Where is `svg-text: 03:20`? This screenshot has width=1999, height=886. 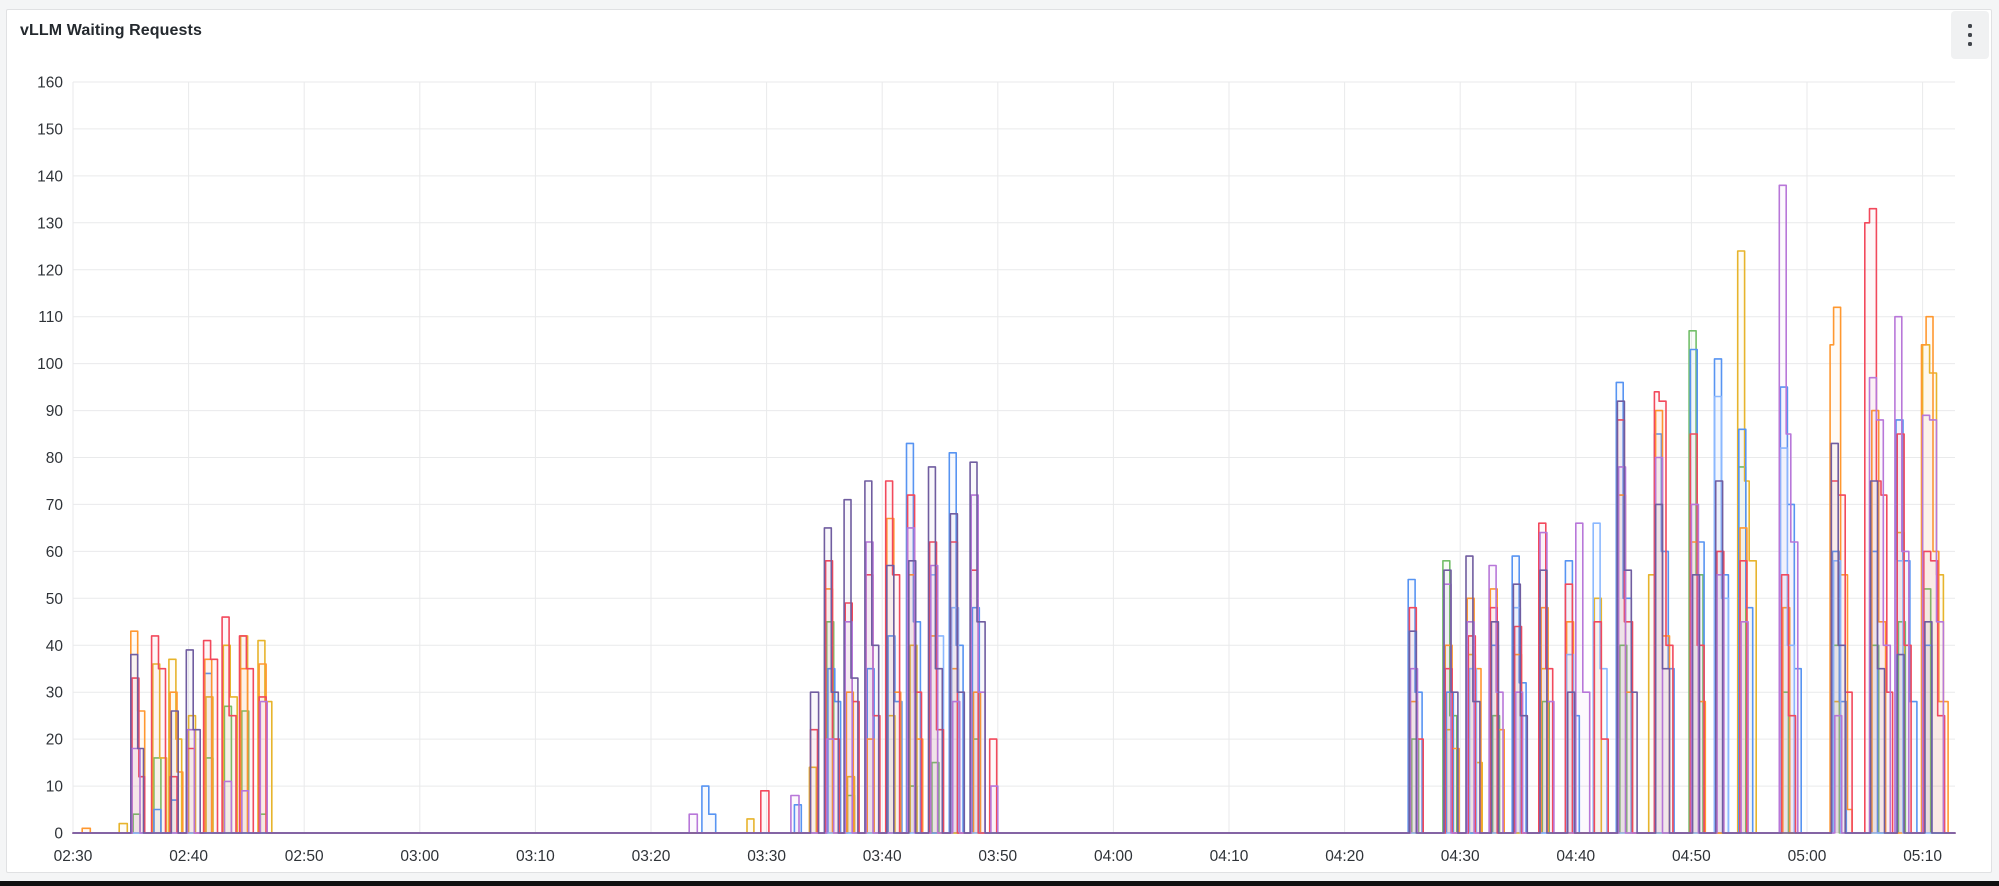
svg-text: 03:20 is located at coordinates (651, 856).